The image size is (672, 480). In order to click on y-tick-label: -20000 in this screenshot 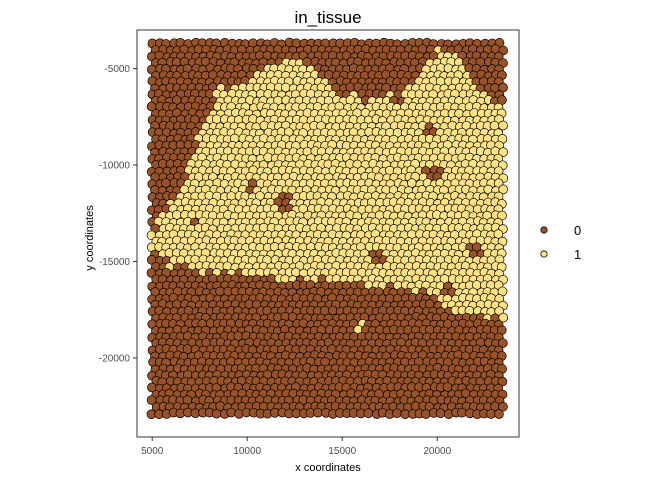, I will do `click(115, 358)`.